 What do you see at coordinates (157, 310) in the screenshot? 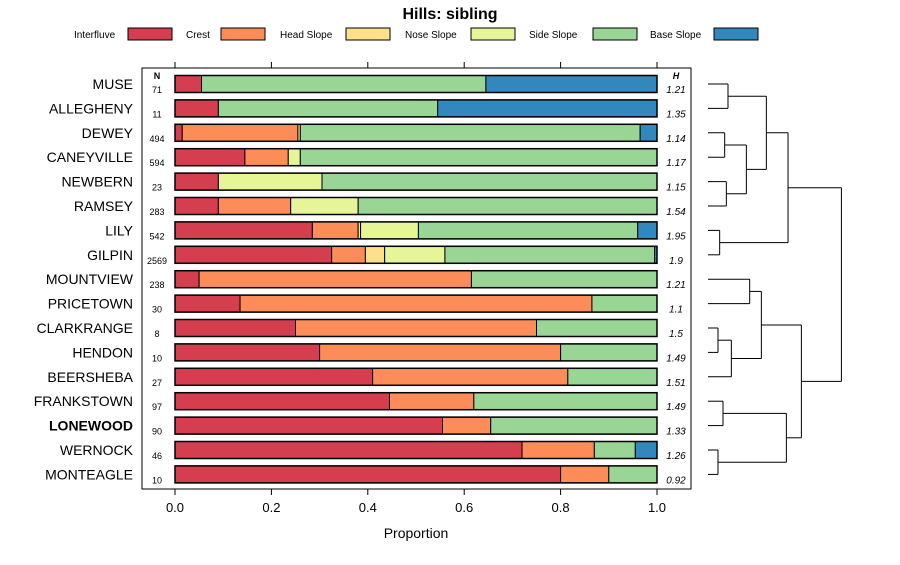
I see `n-value-9: 30` at bounding box center [157, 310].